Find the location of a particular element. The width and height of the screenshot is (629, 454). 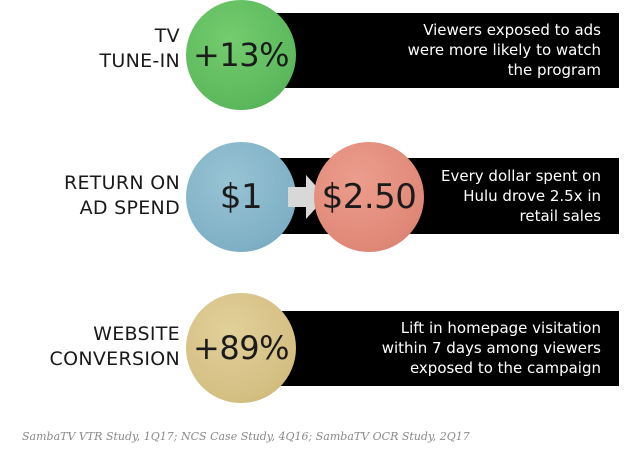

description-line: Every dollar spent on is located at coordinates (521, 176).